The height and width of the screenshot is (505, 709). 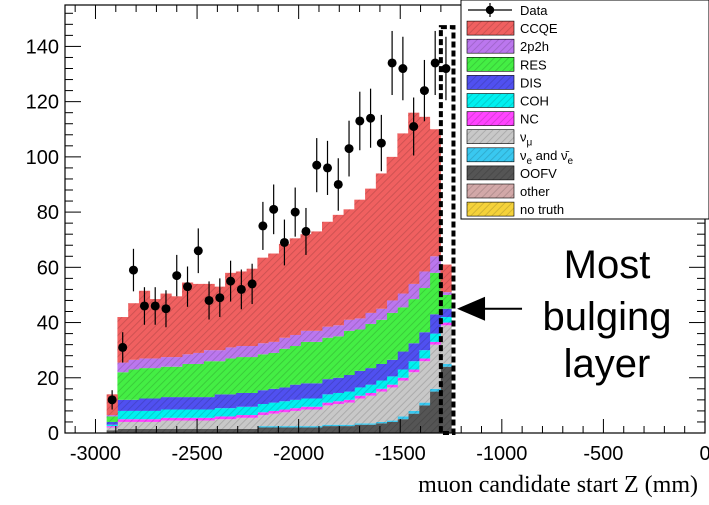 What do you see at coordinates (506, 64) in the screenshot?
I see `legend-entry: RES` at bounding box center [506, 64].